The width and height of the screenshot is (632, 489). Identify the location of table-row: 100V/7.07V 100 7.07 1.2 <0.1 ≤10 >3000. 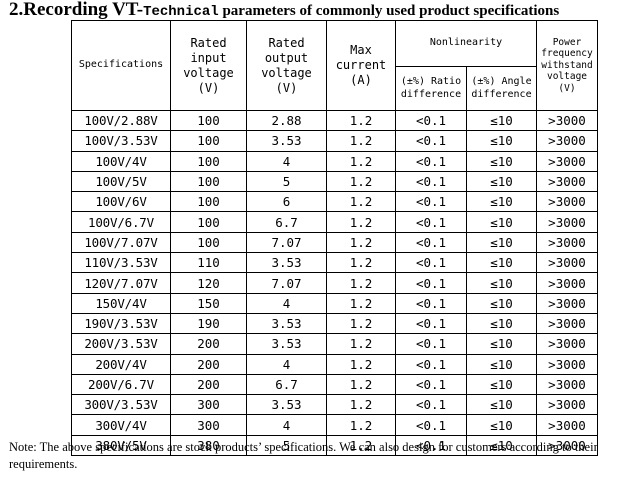
(334, 242).